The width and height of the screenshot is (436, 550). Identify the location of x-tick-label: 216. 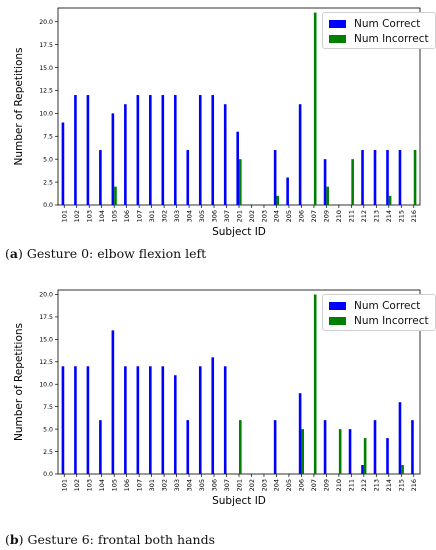
(414, 485).